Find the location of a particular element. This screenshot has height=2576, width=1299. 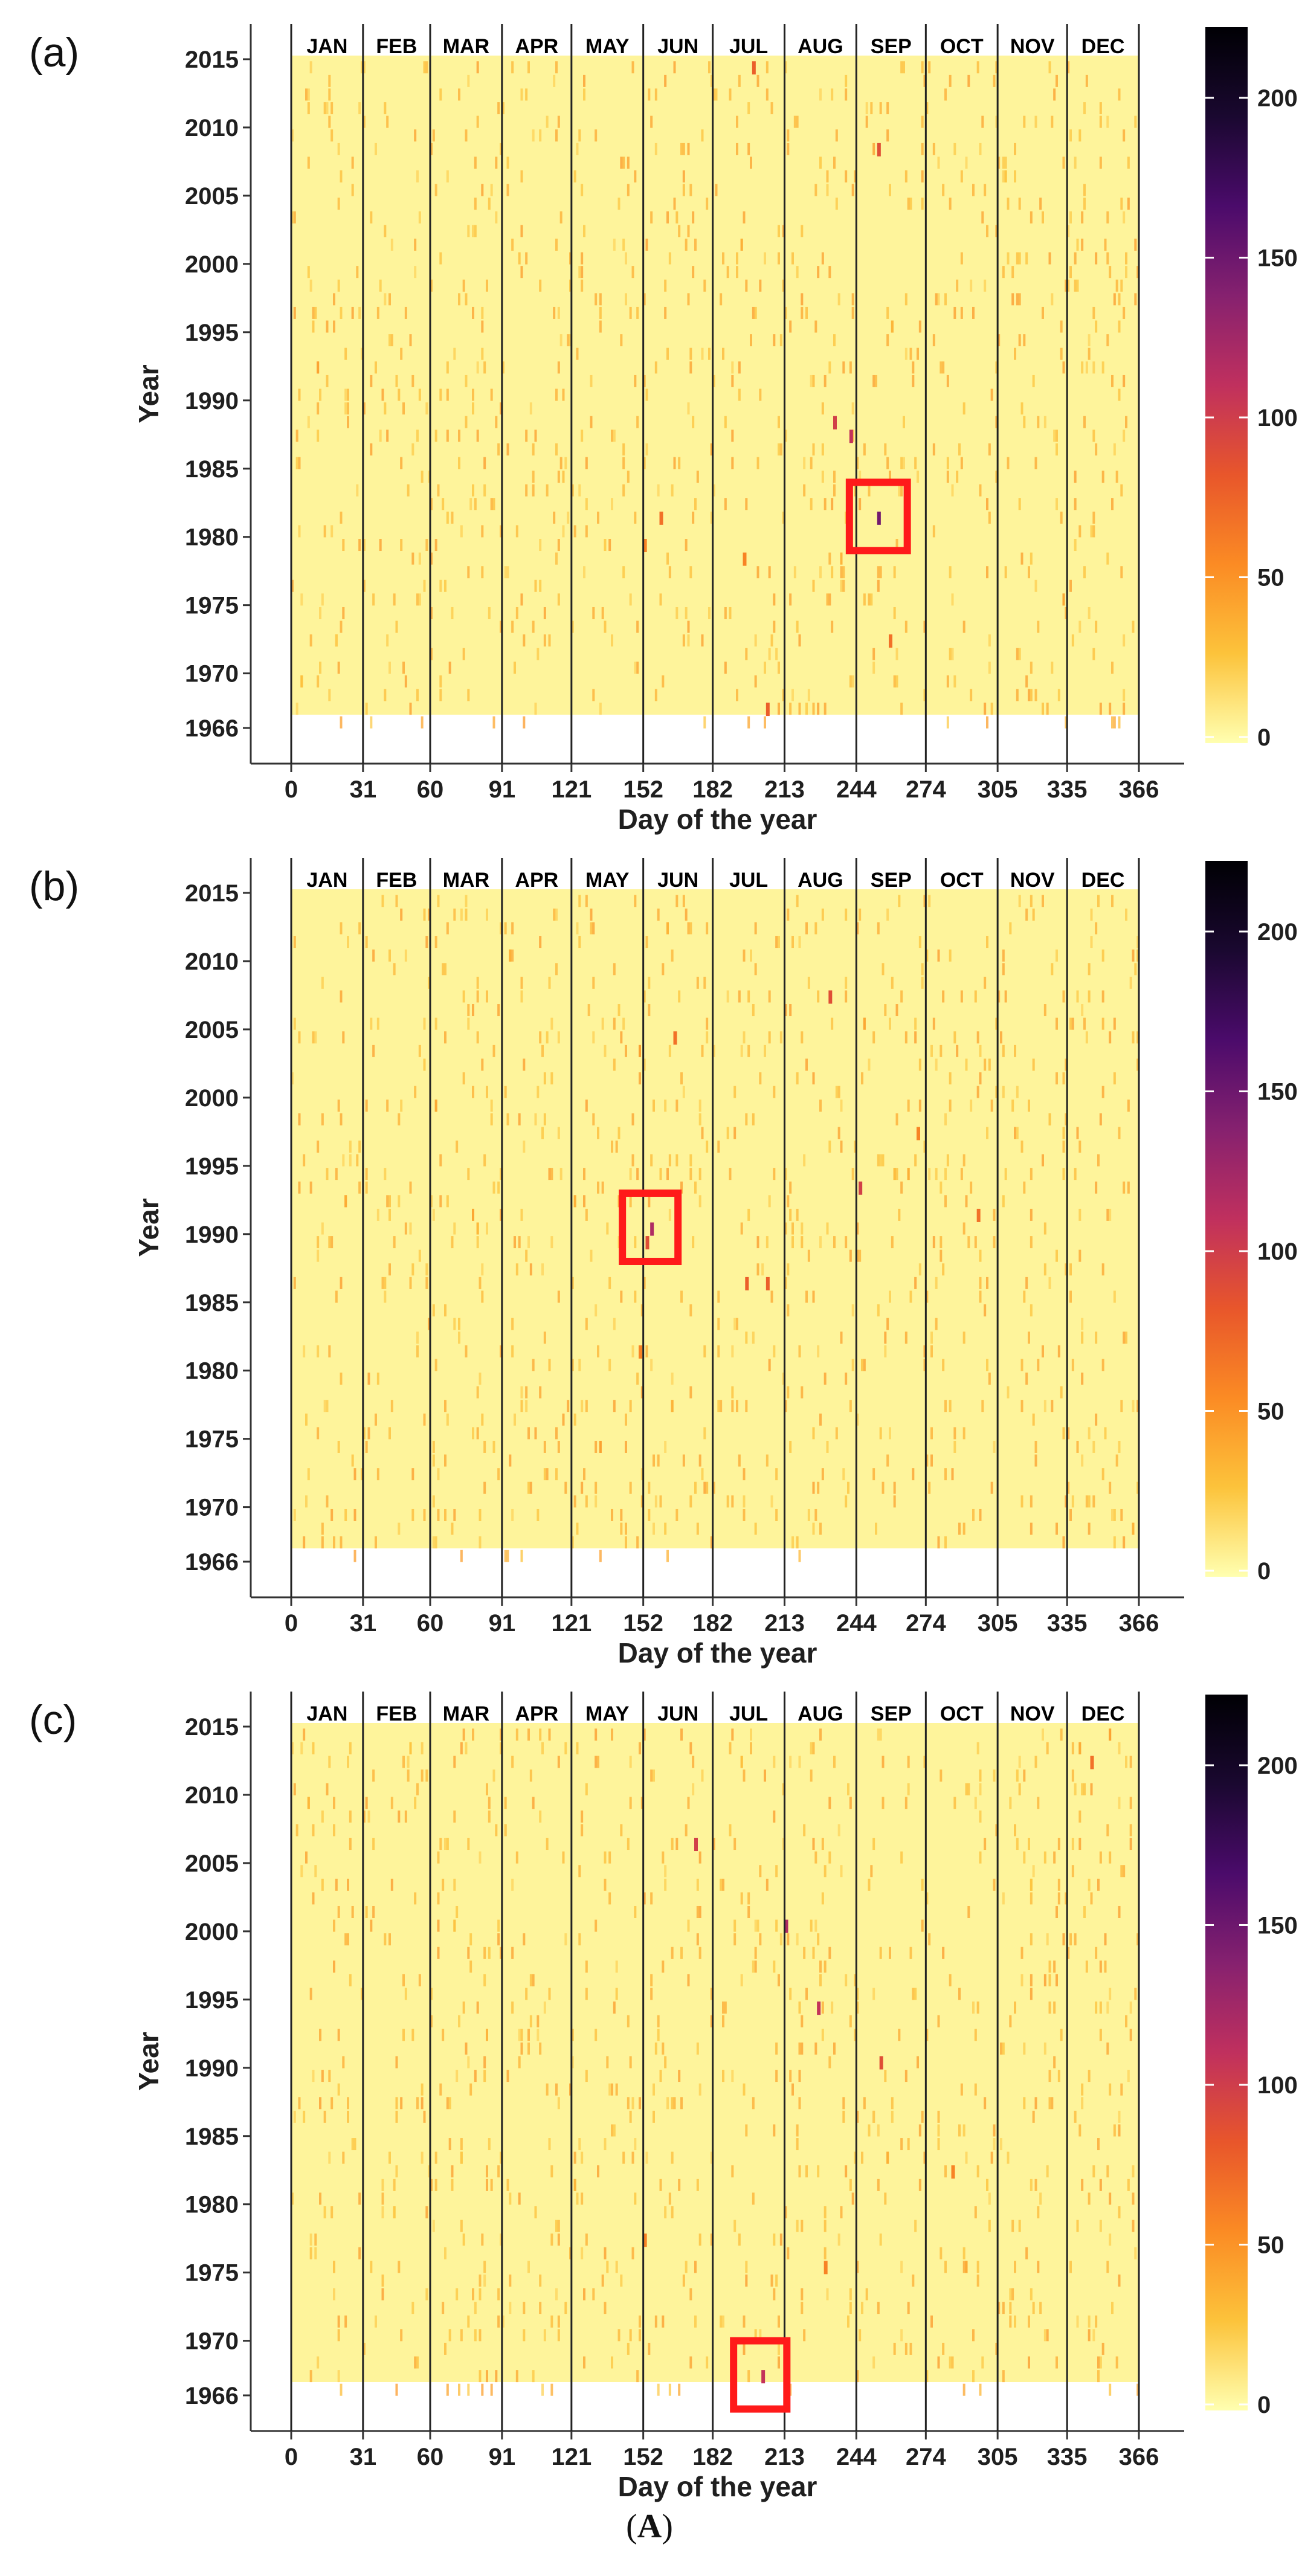

colorbar-tick-label: 200 is located at coordinates (1277, 98).